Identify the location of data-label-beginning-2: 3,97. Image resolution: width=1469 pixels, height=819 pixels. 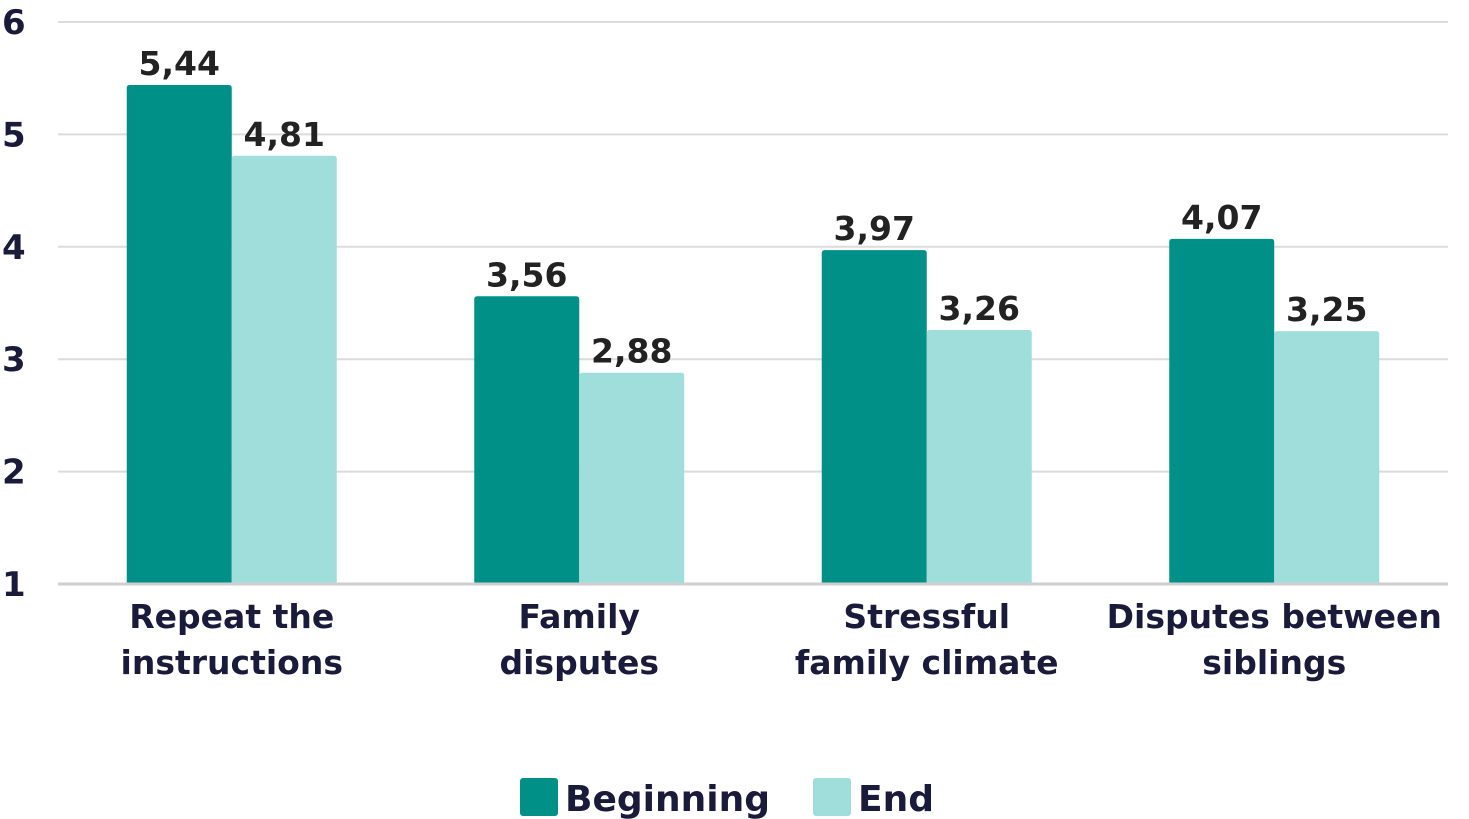
(874, 228).